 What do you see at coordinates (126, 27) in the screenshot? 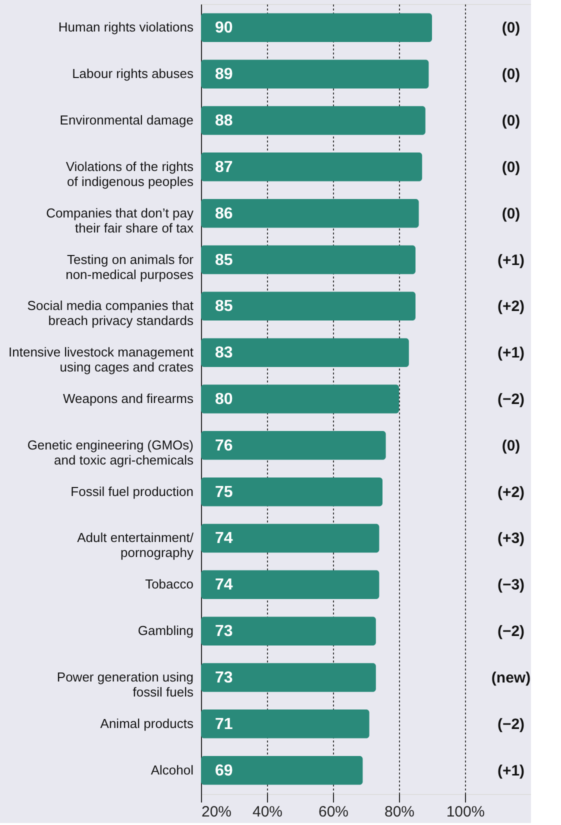
I see `y-tick-label: Human rights violations` at bounding box center [126, 27].